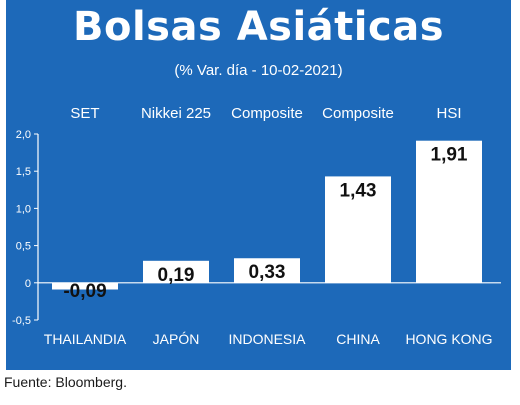 Image resolution: width=520 pixels, height=405 pixels. What do you see at coordinates (23, 247) in the screenshot?
I see `y-tick-label: 0,5` at bounding box center [23, 247].